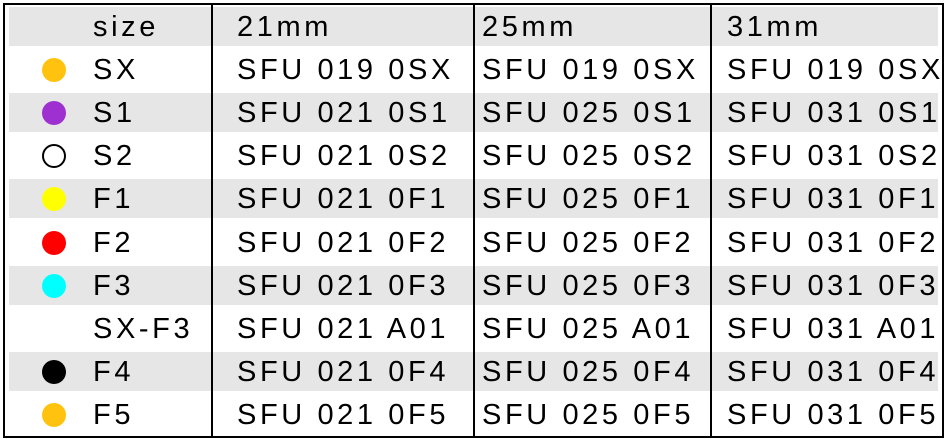  Describe the element at coordinates (588, 414) in the screenshot. I see `part-code: SFU 025 0F5` at that location.